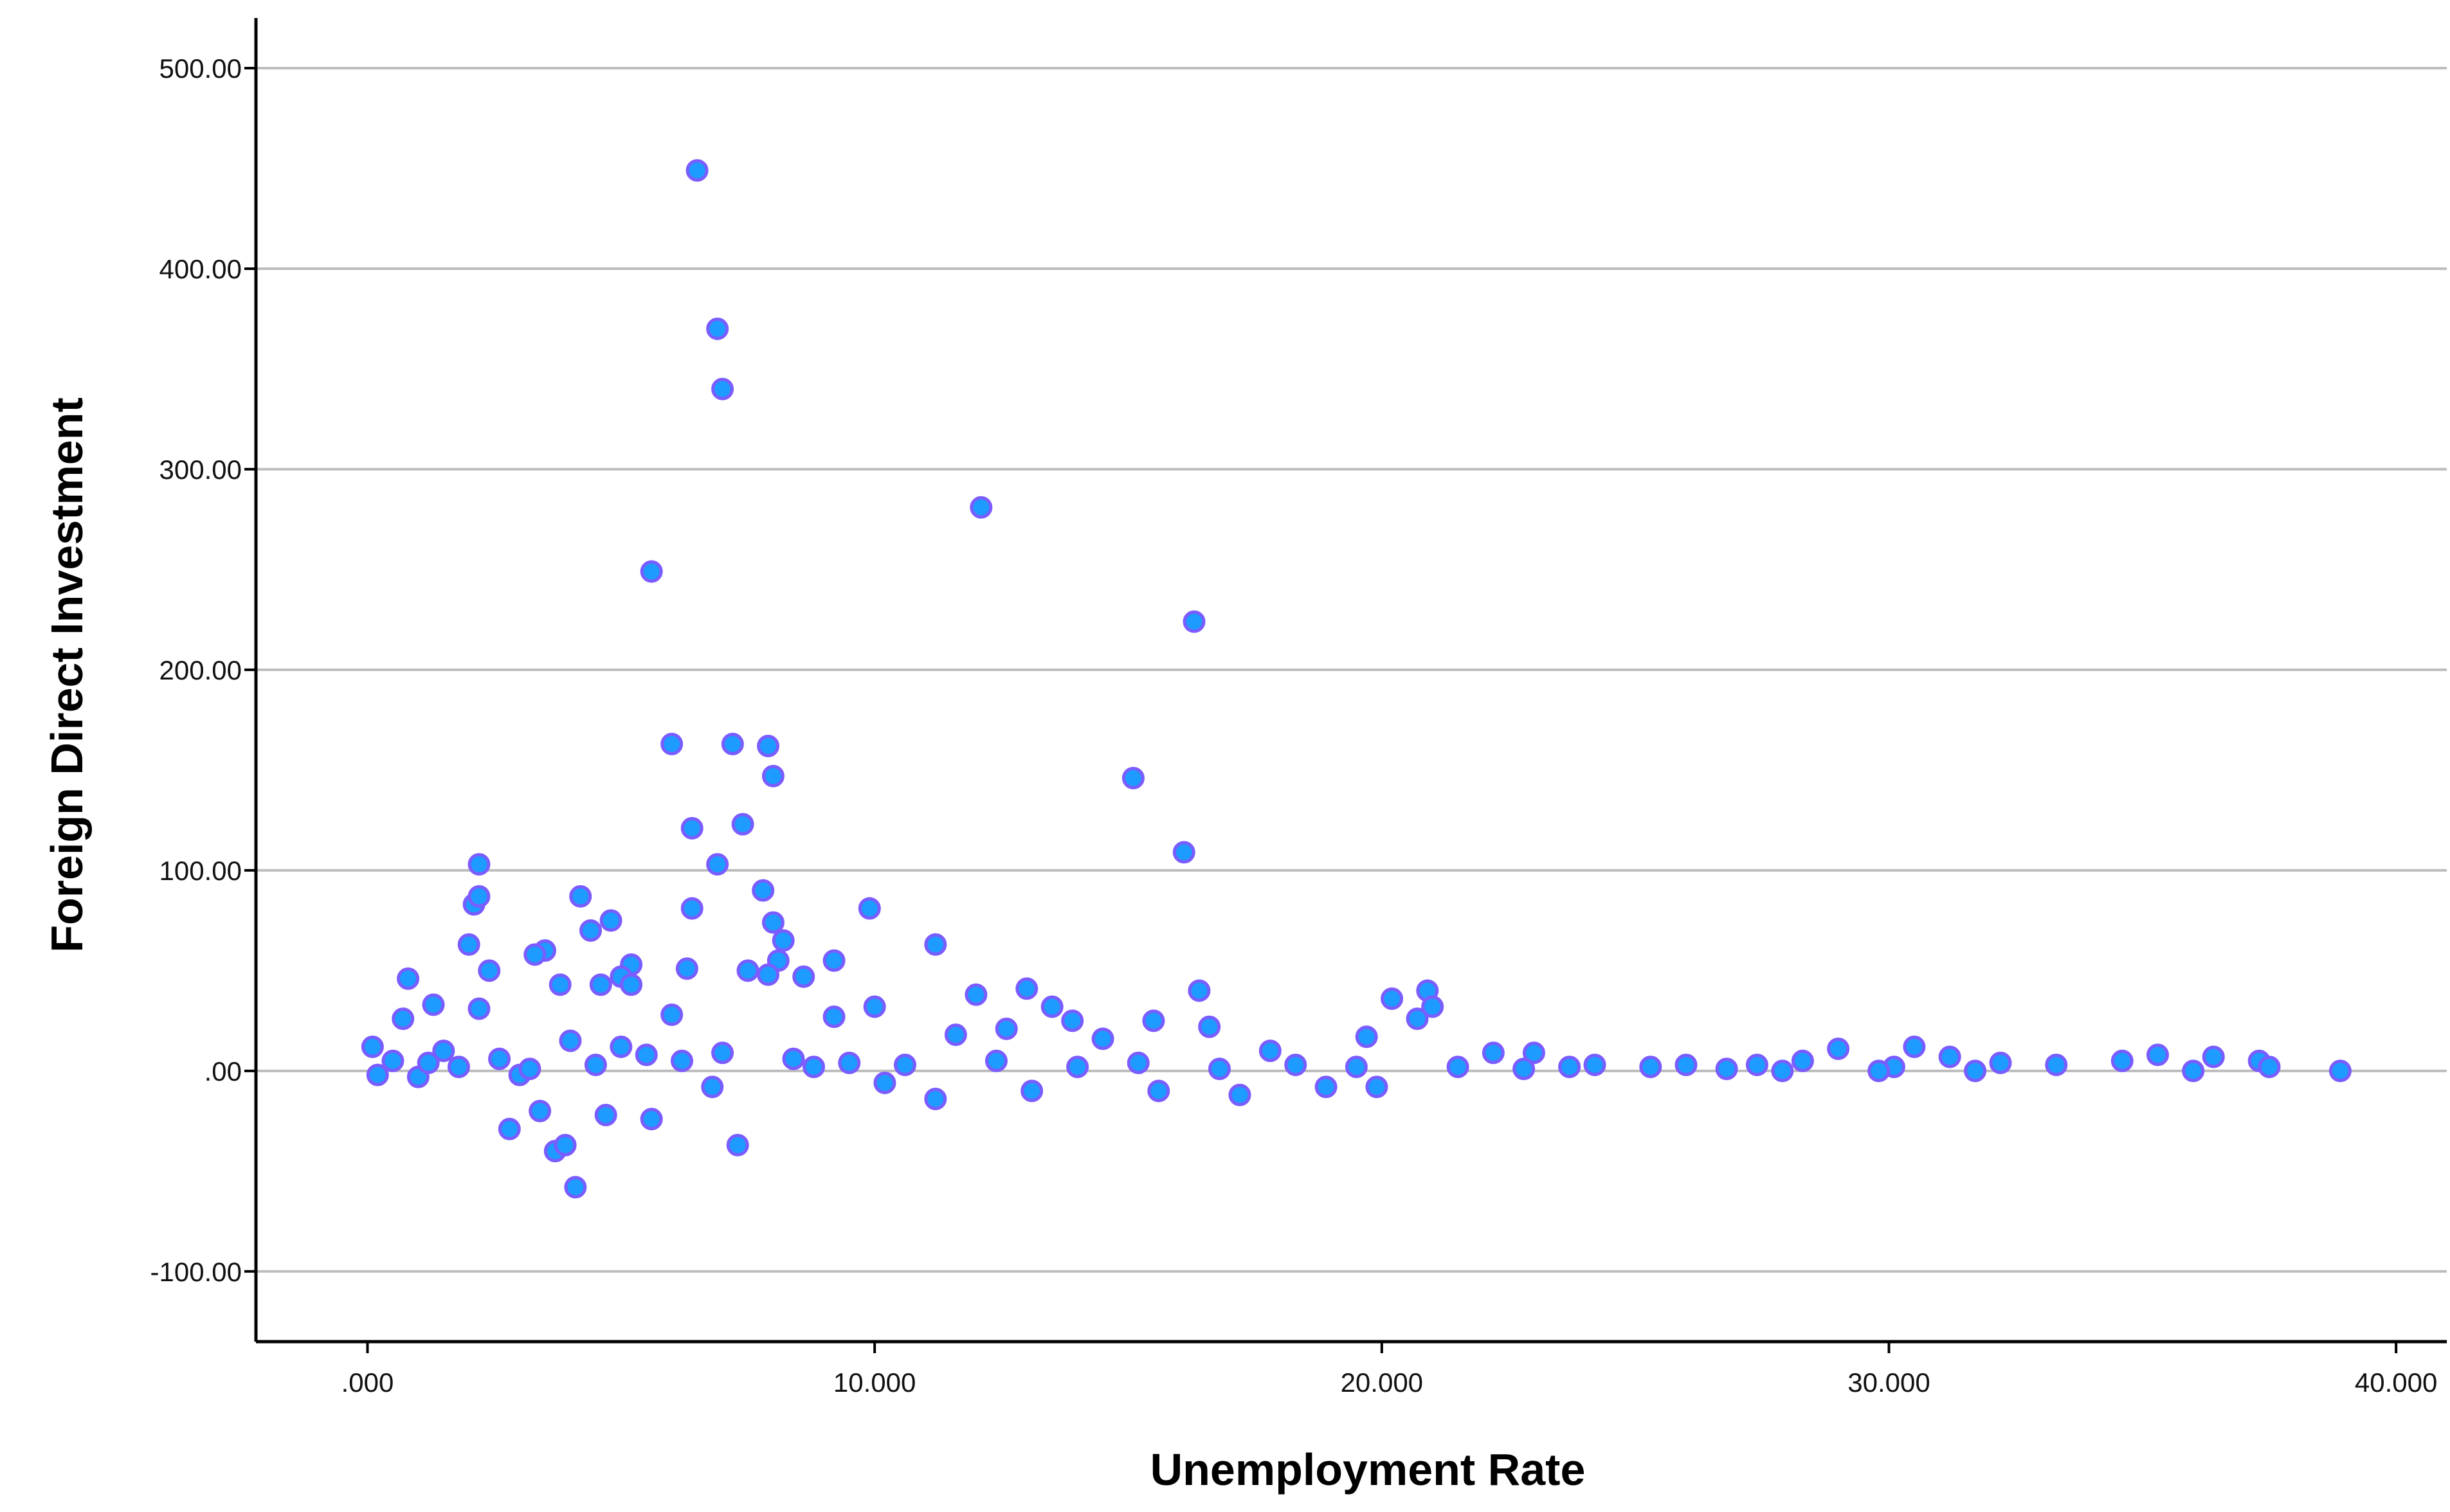 The height and width of the screenshot is (1512, 2450). What do you see at coordinates (200, 269) in the screenshot?
I see `y-tick-label: 400.00` at bounding box center [200, 269].